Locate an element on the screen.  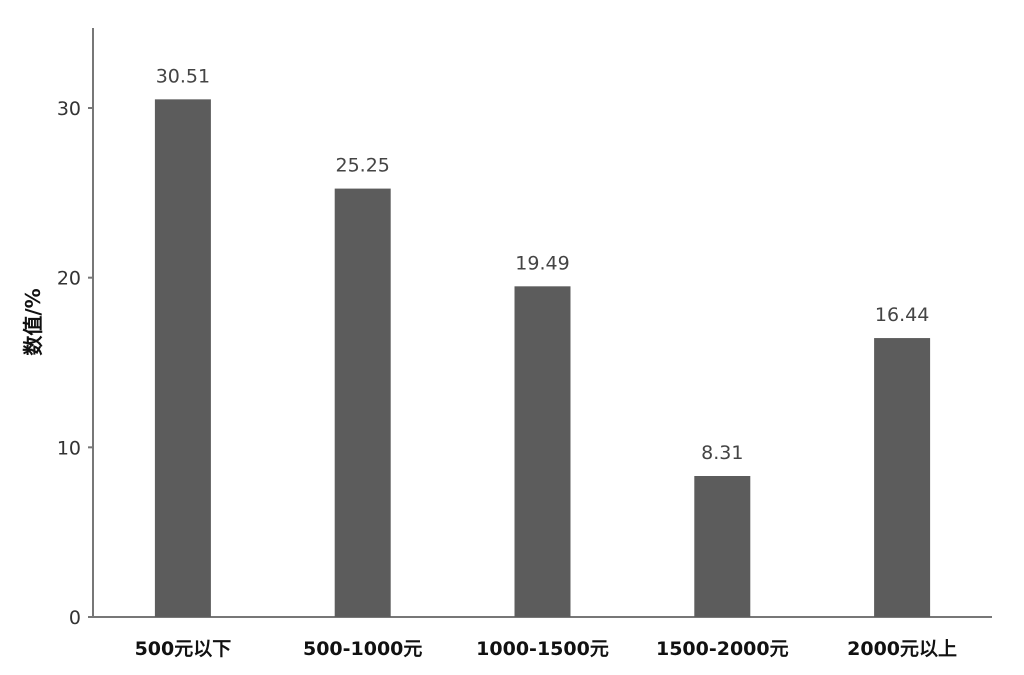
data-label: 19.49 is located at coordinates (542, 263).